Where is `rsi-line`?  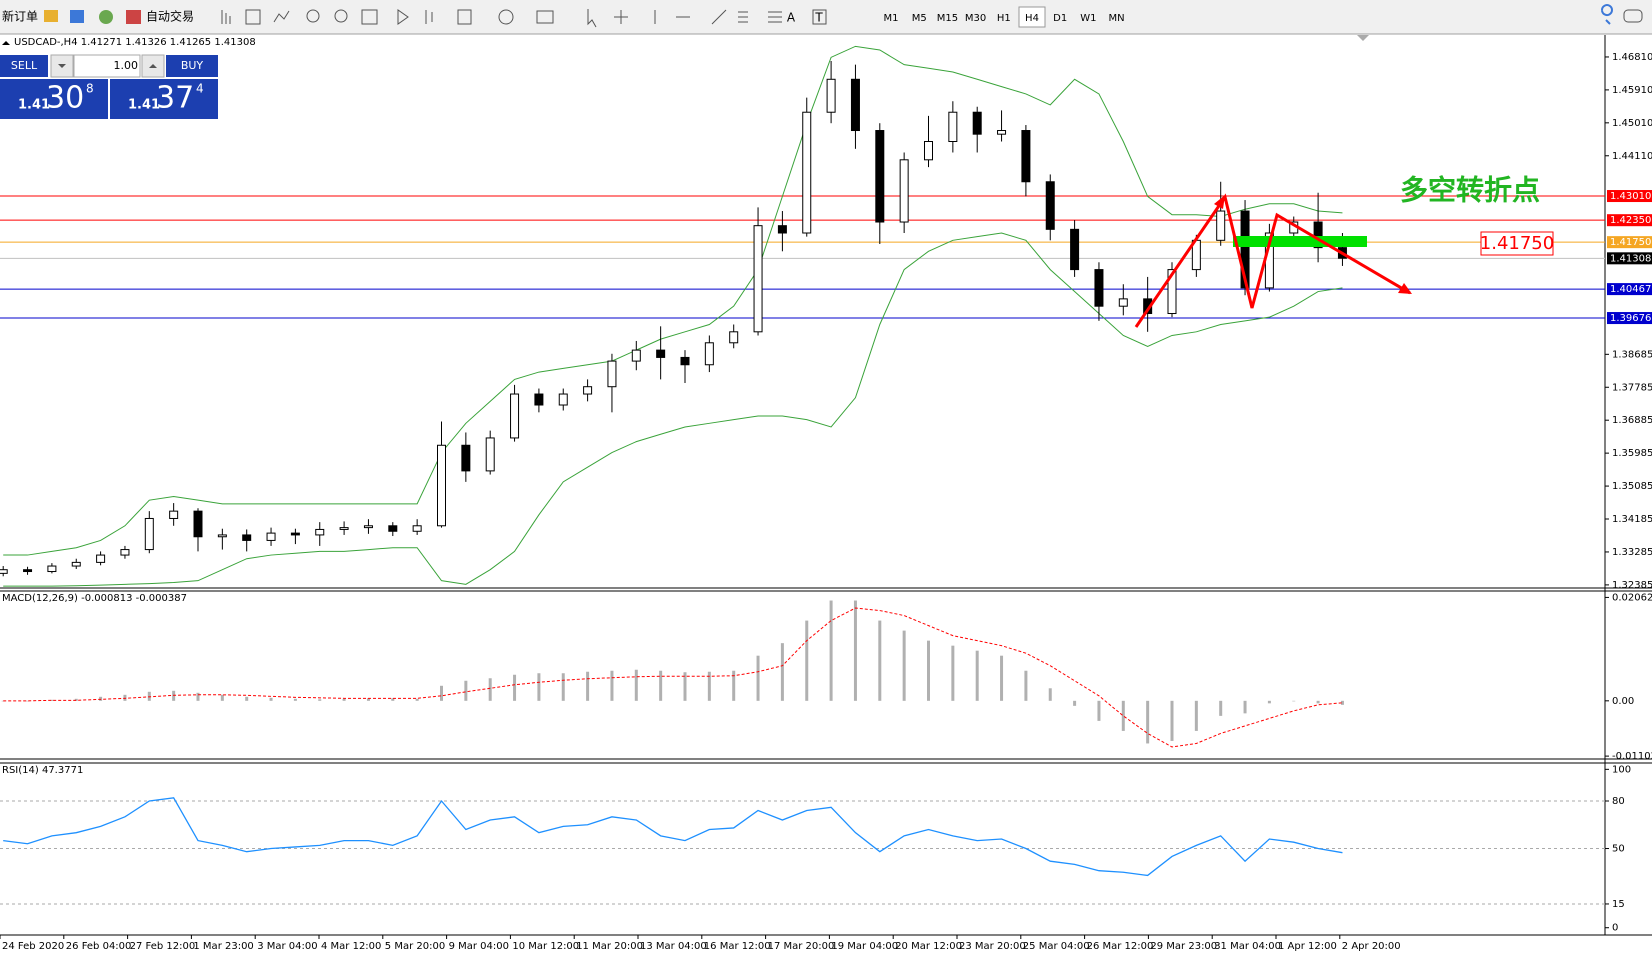
rsi-line is located at coordinates (673, 837).